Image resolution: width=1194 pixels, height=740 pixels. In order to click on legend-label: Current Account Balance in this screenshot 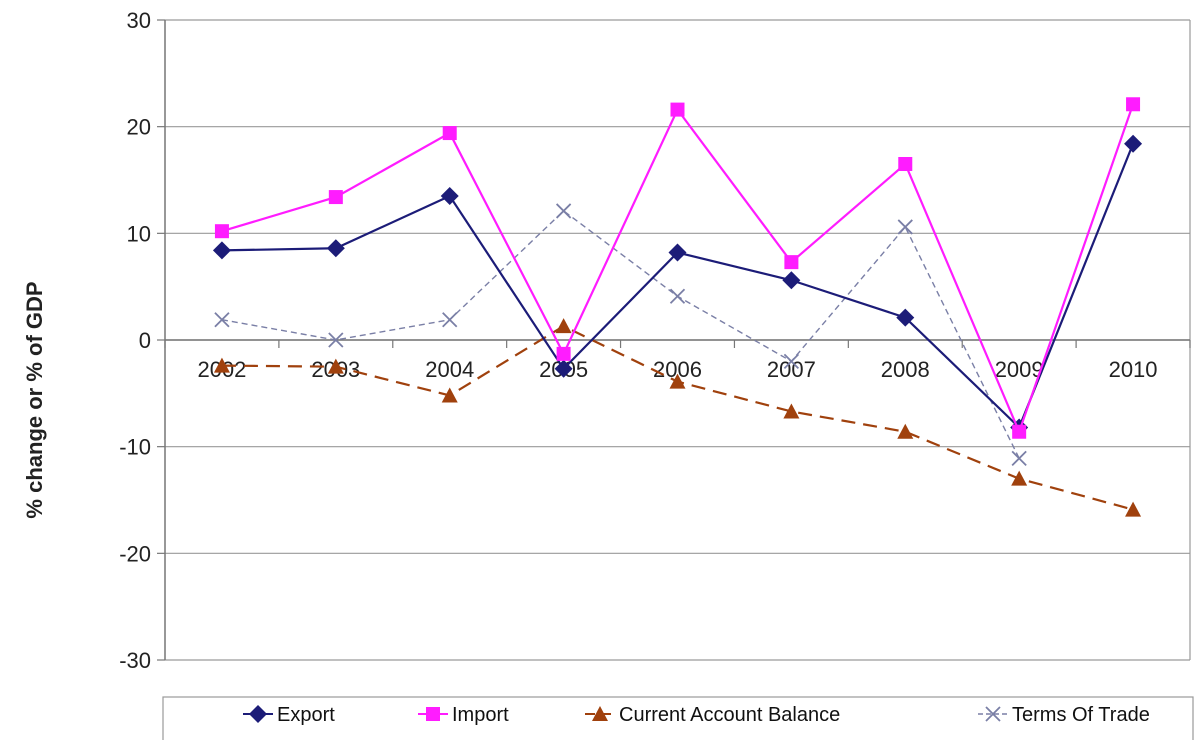, I will do `click(729, 715)`.